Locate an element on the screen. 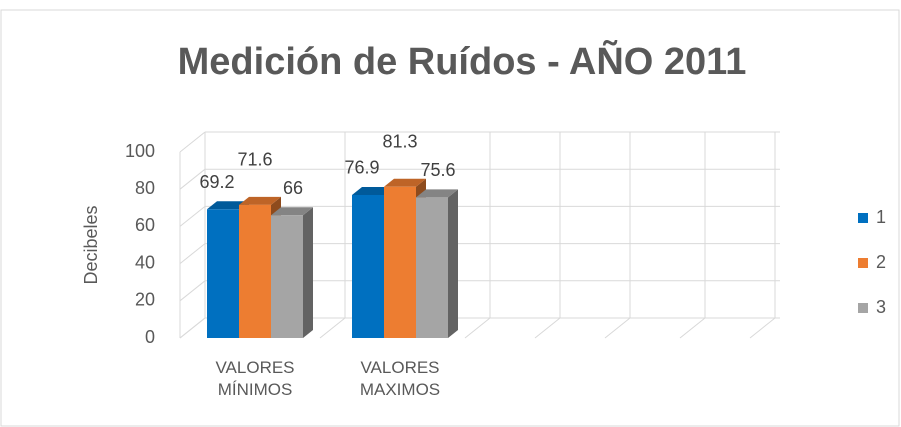  legend-label: 3 is located at coordinates (881, 307).